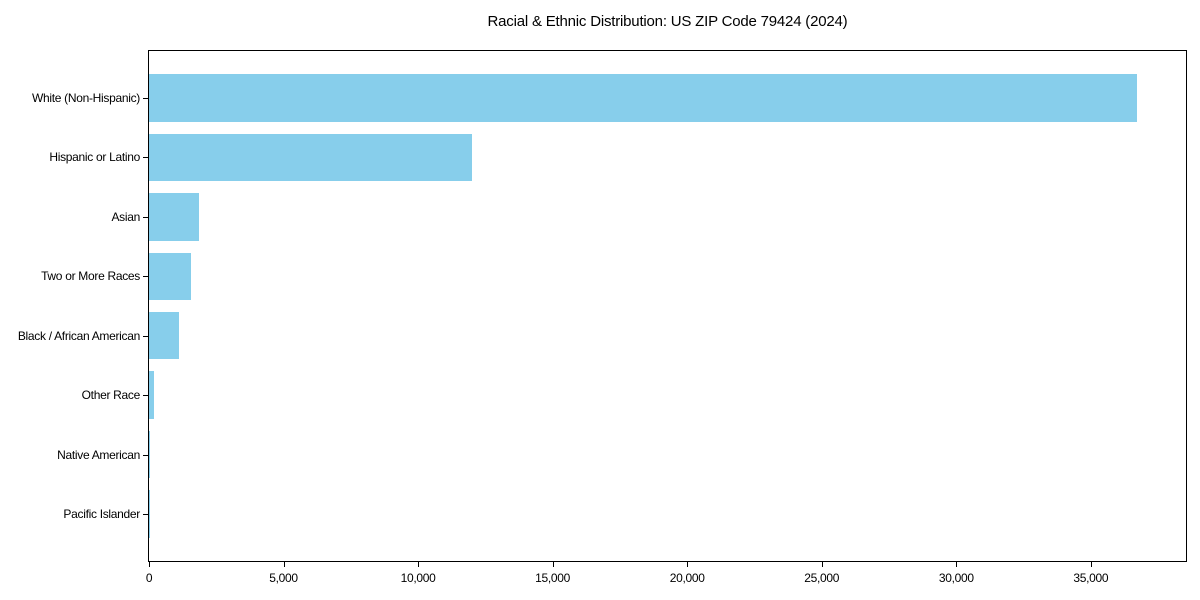  I want to click on bar-native-american, so click(150, 454).